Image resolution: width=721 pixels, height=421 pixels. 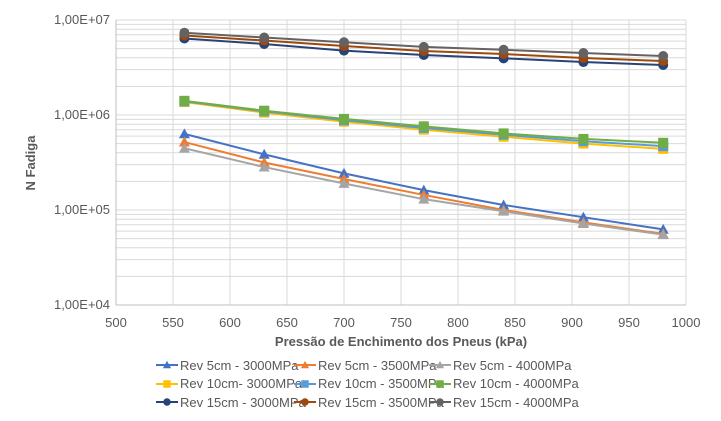 I want to click on legend-label: Rev 5cm - 3000MPa, so click(x=239, y=365).